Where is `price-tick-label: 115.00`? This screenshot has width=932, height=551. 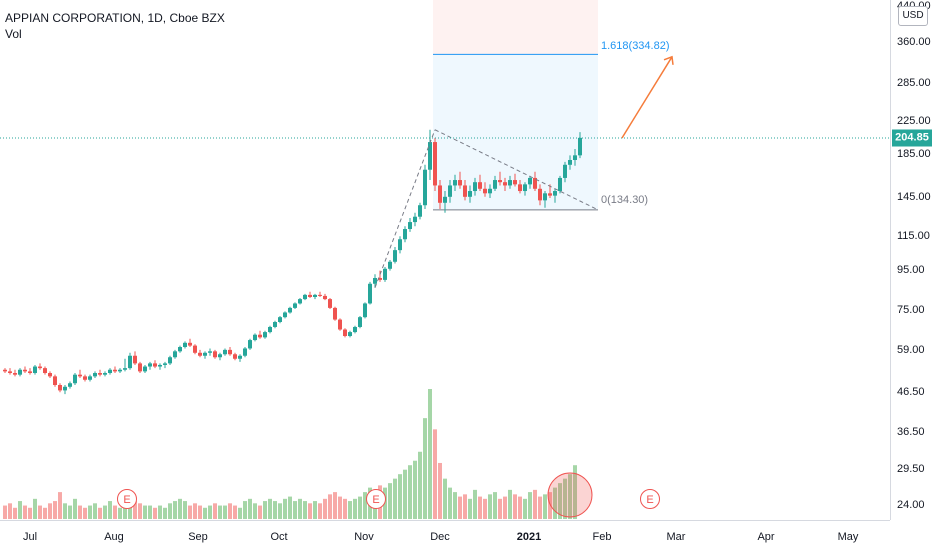
price-tick-label: 115.00 is located at coordinates (913, 236).